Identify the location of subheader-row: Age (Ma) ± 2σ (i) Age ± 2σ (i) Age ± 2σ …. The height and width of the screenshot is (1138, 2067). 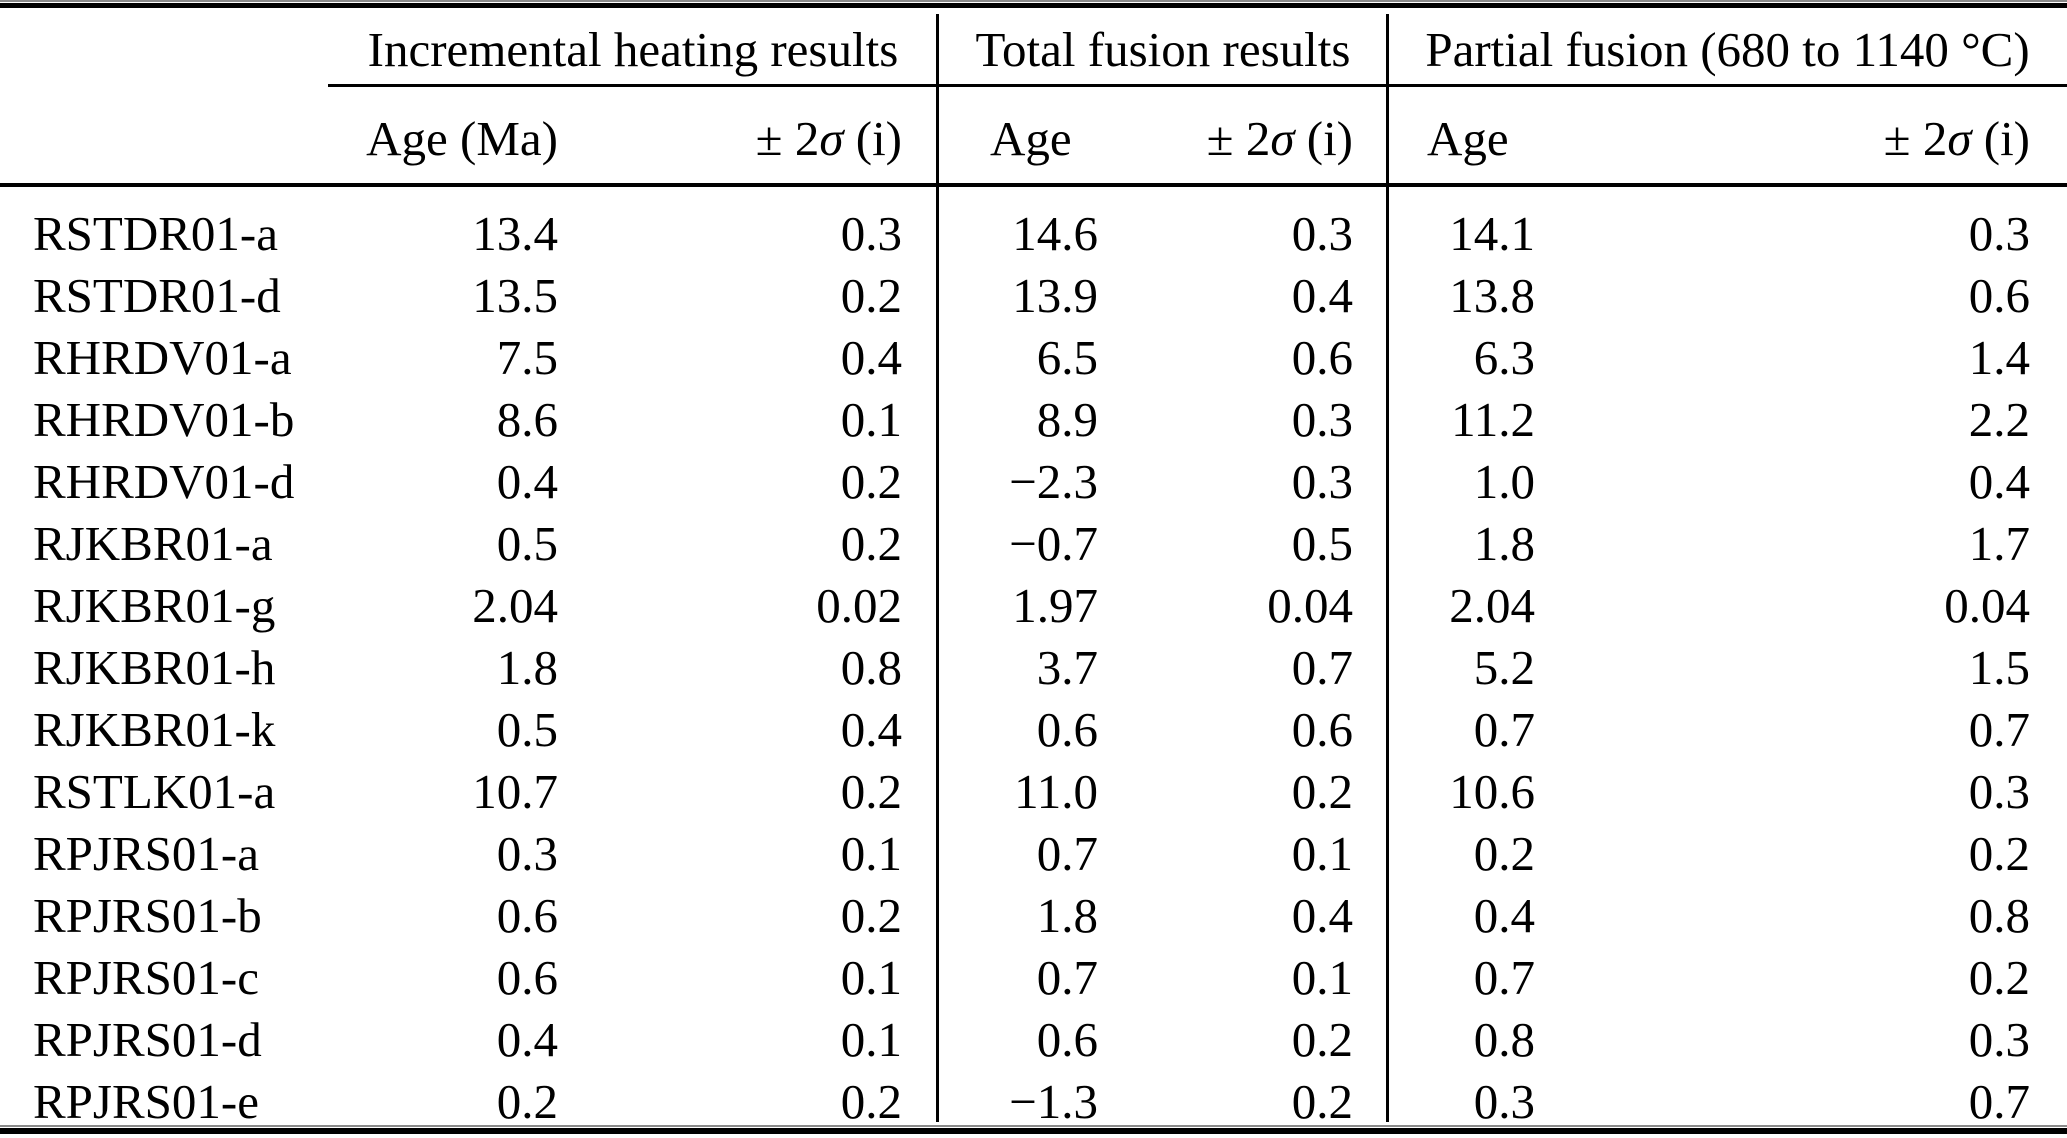
(1033, 139).